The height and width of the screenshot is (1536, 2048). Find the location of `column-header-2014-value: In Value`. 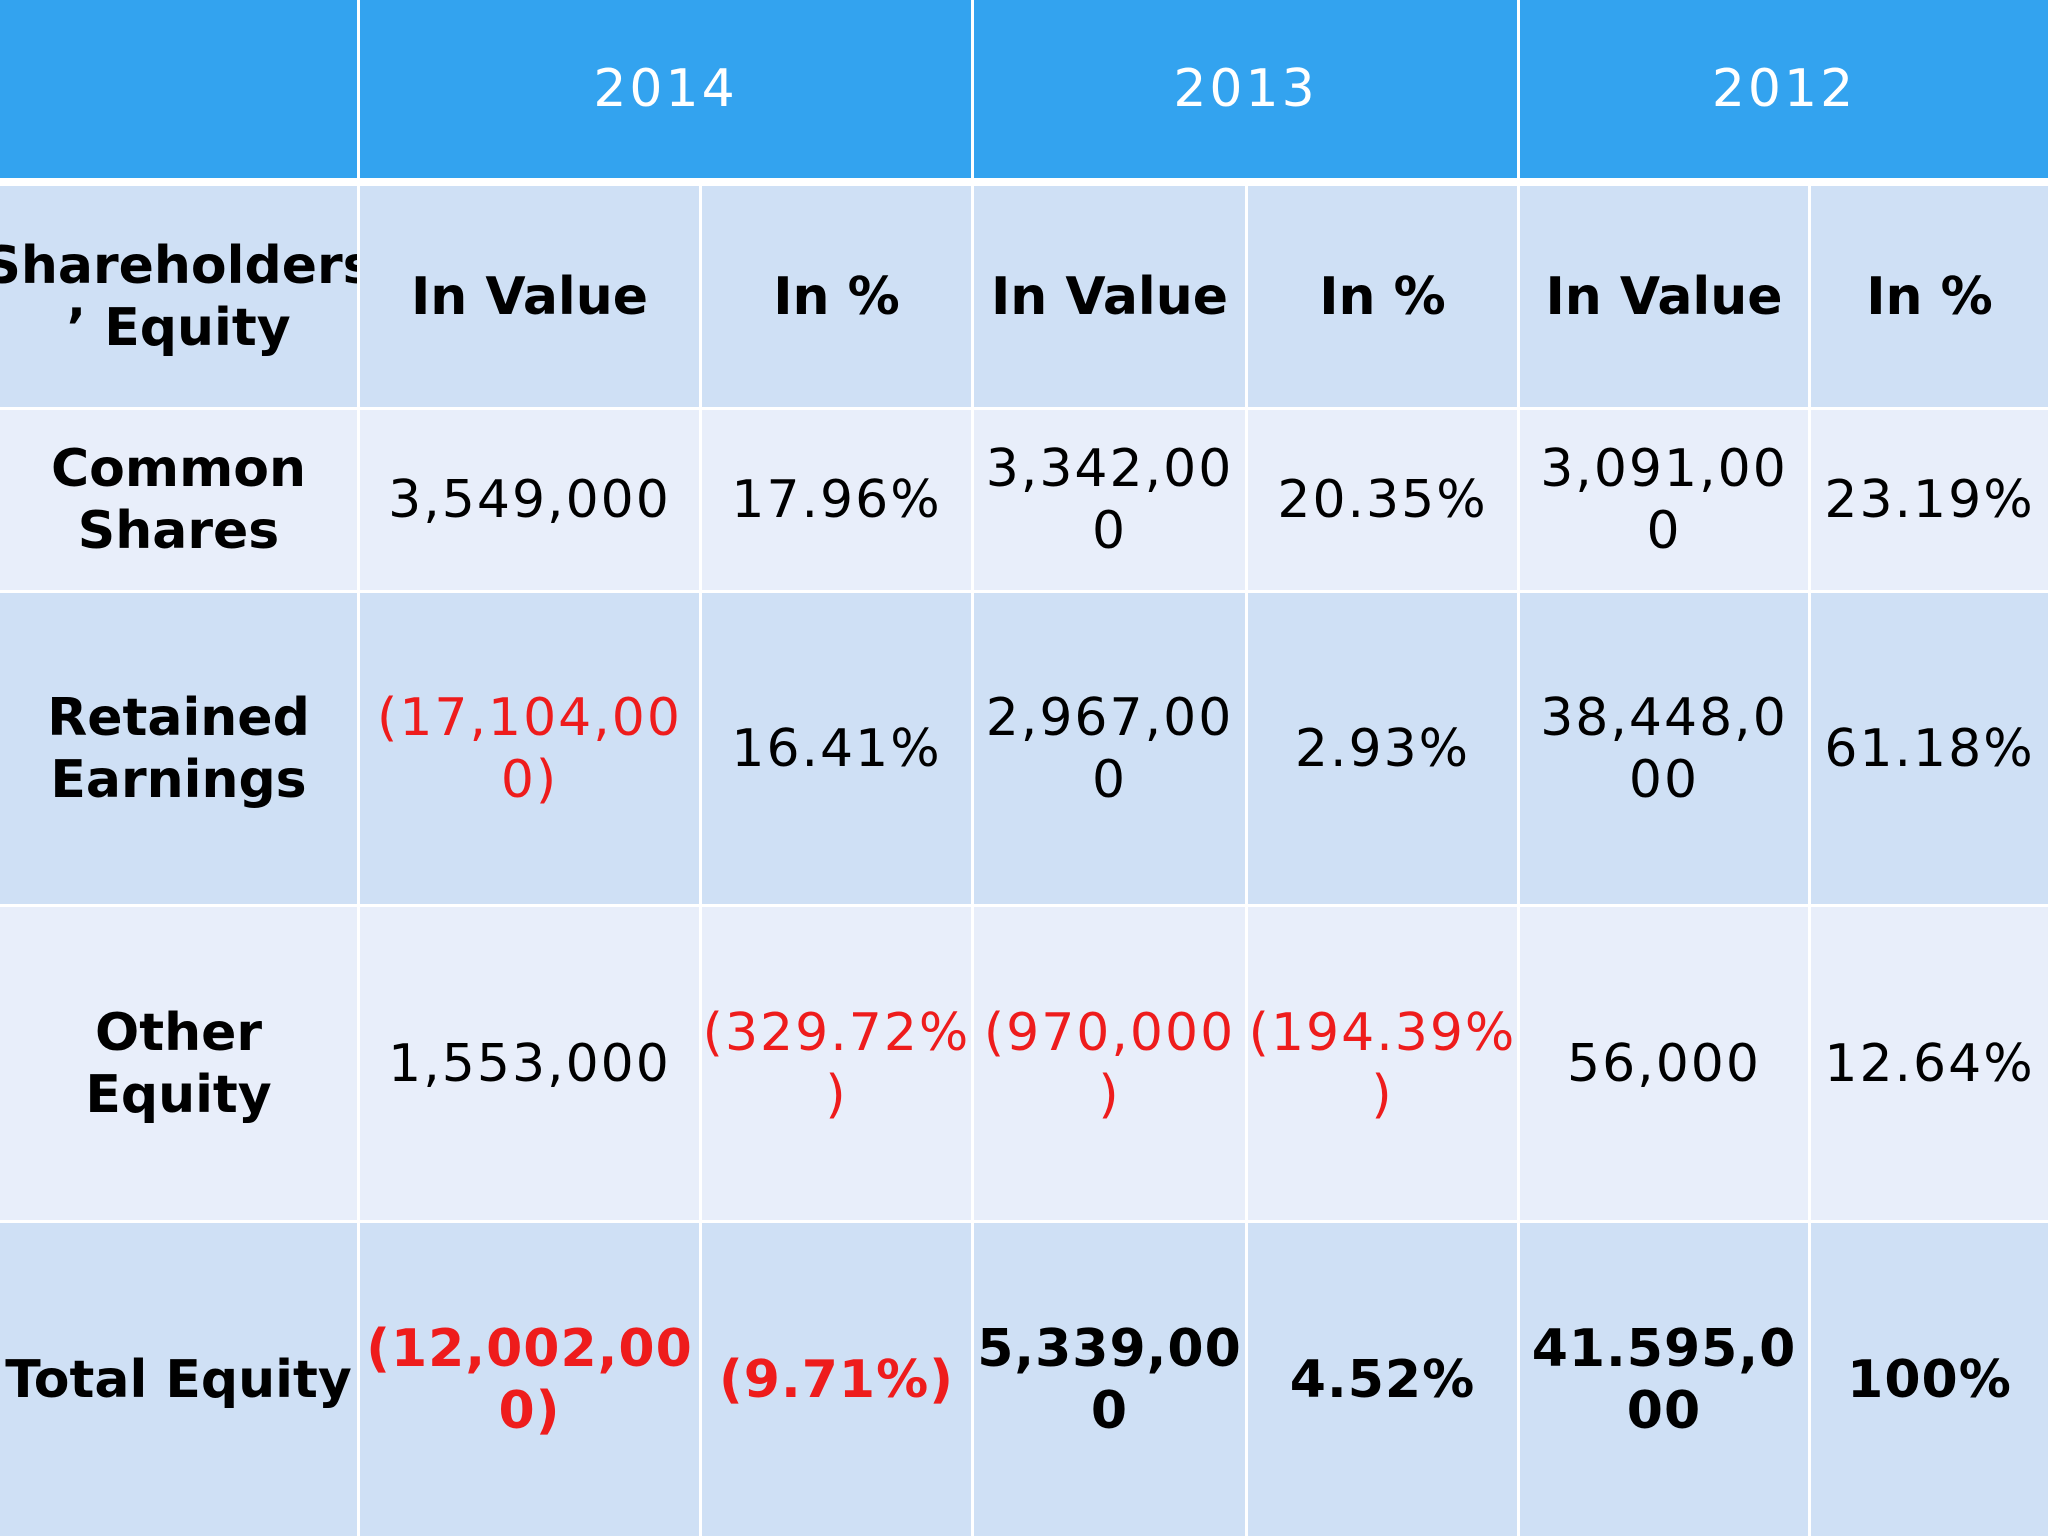

column-header-2014-value: In Value is located at coordinates (529, 296).